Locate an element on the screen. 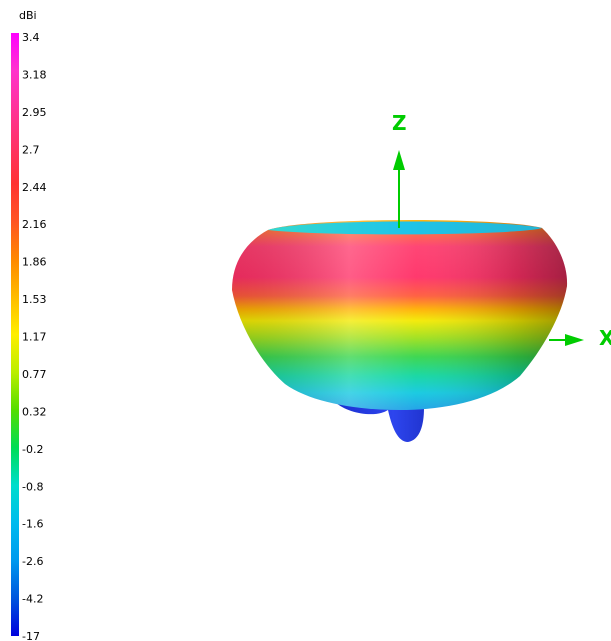  colorbar-tick-label: 2.7 is located at coordinates (31, 149).